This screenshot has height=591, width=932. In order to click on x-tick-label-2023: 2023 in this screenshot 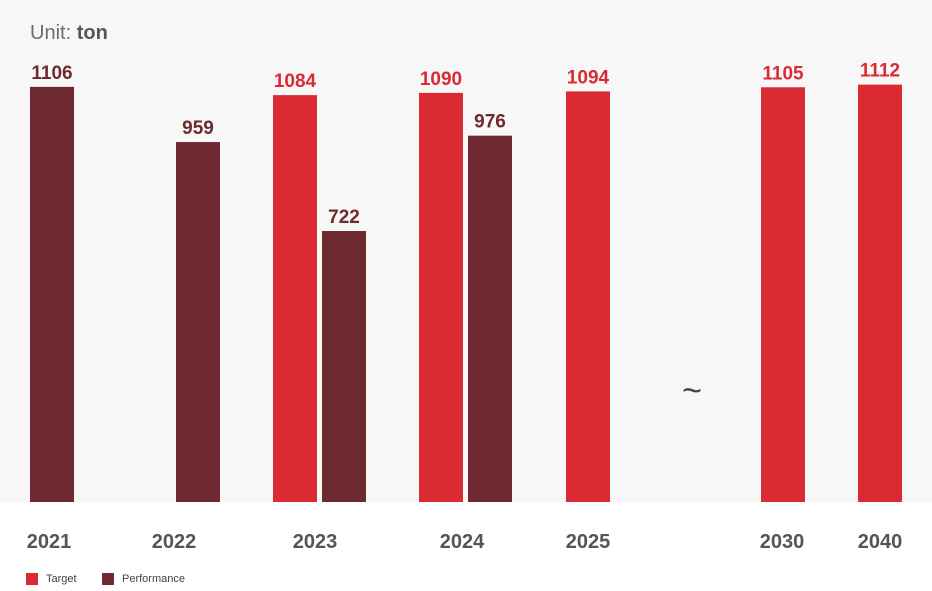, I will do `click(315, 542)`.